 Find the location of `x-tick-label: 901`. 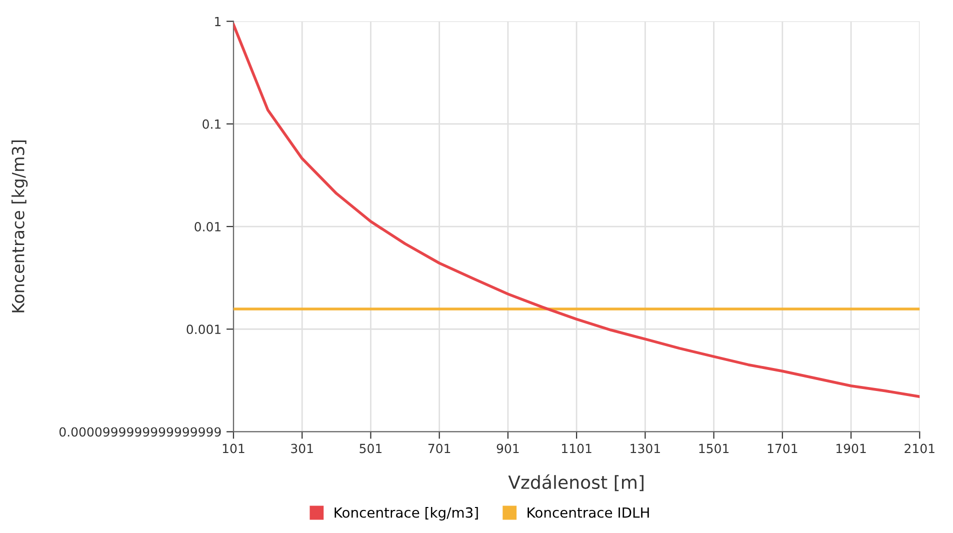

x-tick-label: 901 is located at coordinates (507, 449).